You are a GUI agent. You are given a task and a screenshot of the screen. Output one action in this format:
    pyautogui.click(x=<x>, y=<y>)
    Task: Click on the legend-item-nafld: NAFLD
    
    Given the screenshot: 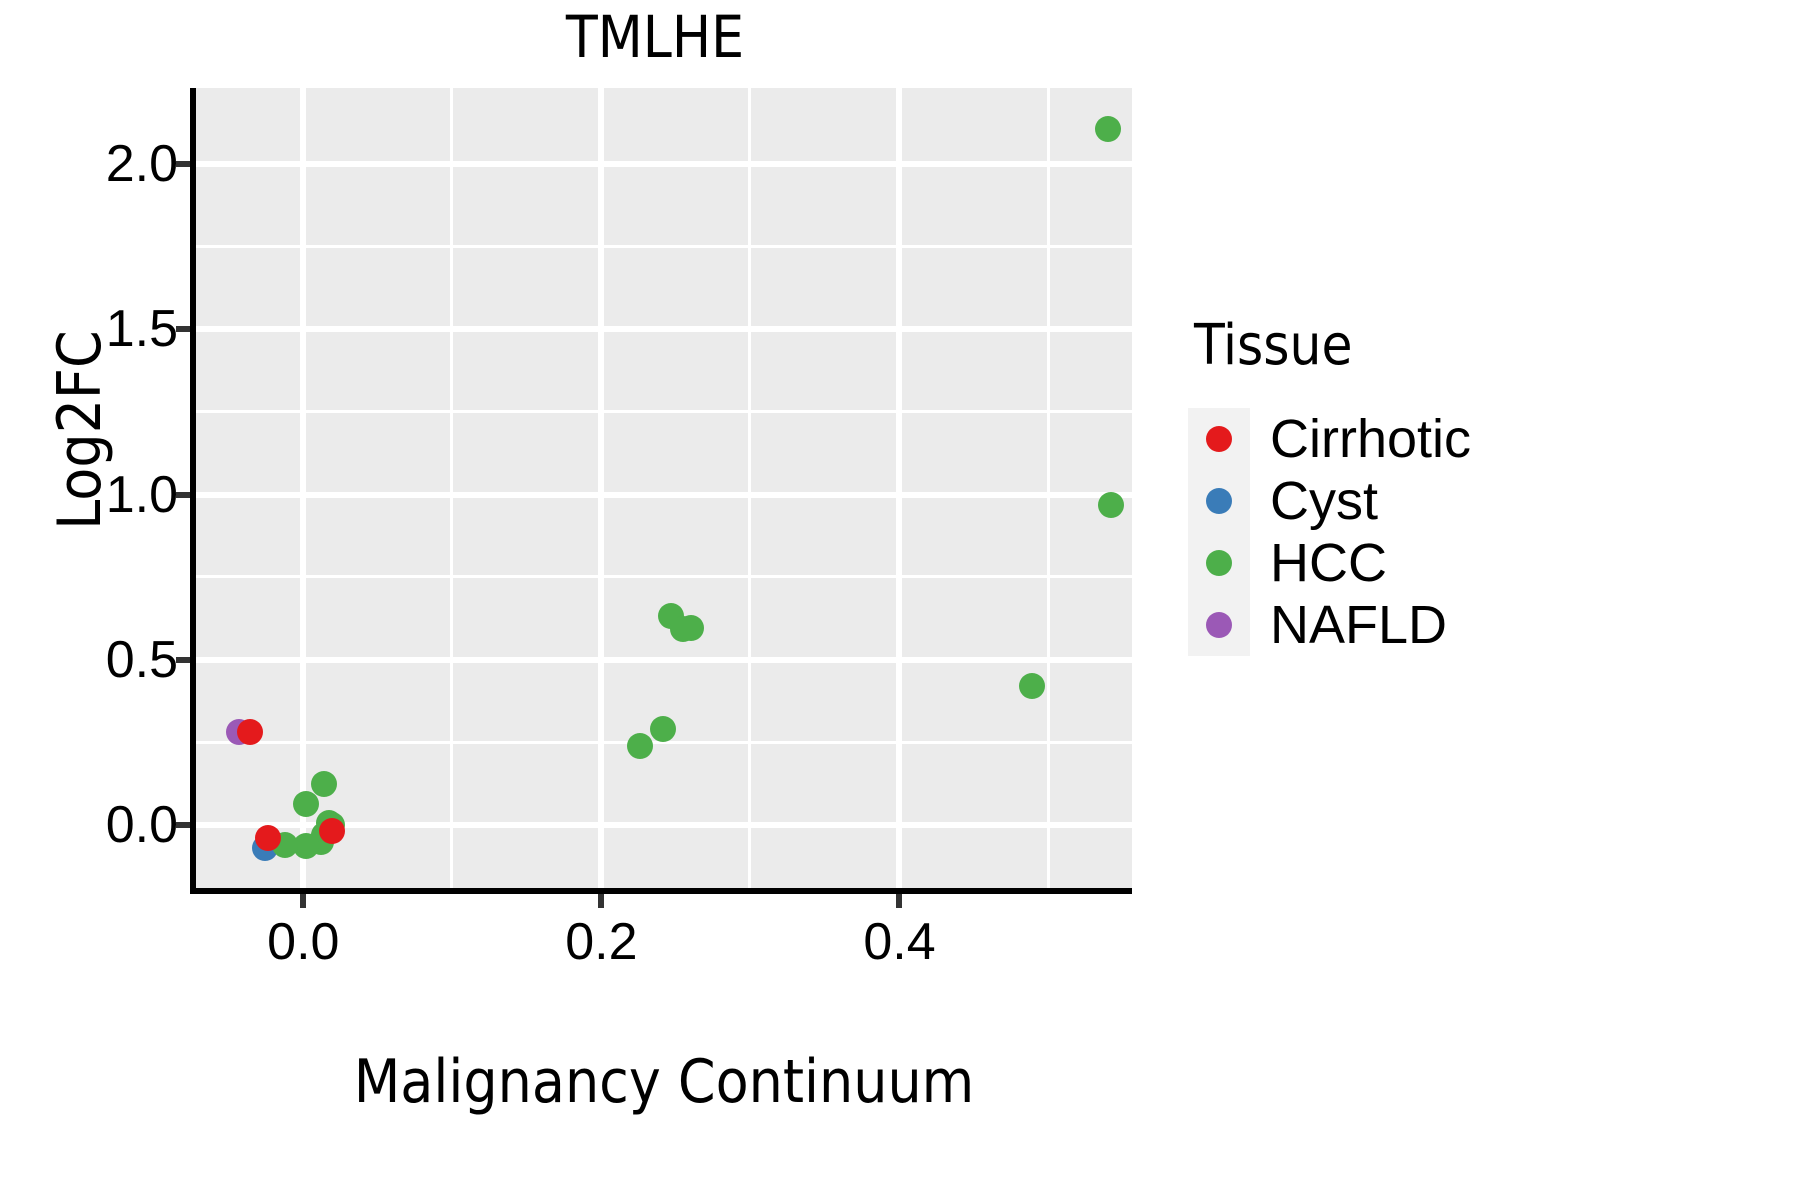 What is the action you would take?
    pyautogui.click(x=1329, y=625)
    